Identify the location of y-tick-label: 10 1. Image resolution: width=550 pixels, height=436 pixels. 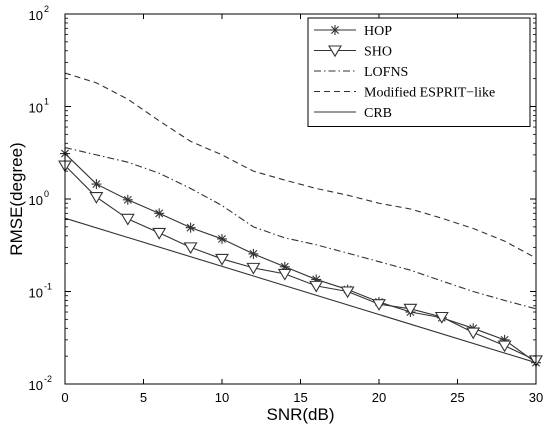
(39, 106).